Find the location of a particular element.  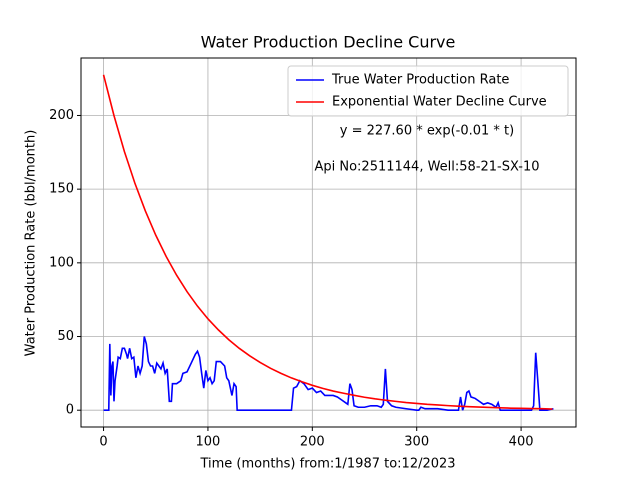

x-tick-label: 0 is located at coordinates (103, 442).